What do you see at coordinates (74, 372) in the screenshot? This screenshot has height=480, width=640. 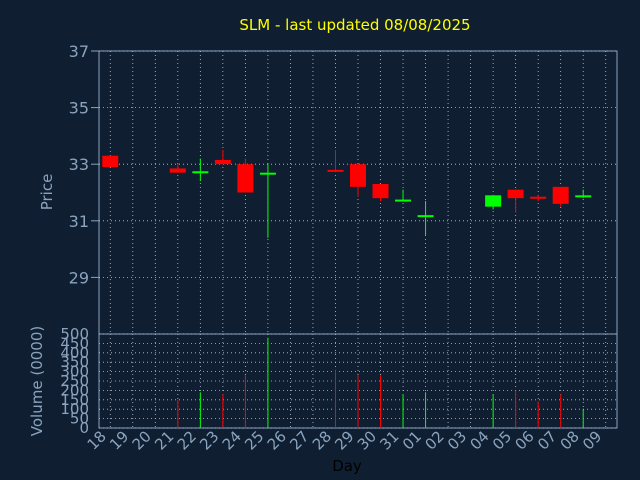 I see `volume-tick-label: 300` at bounding box center [74, 372].